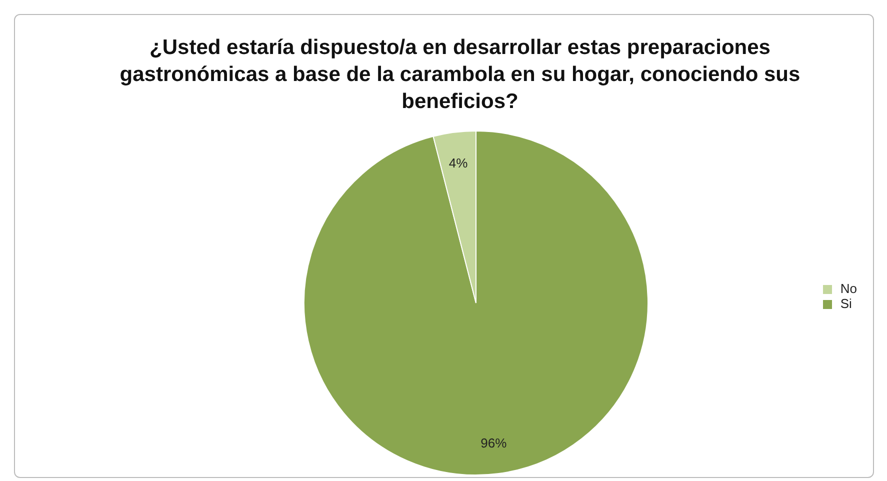  I want to click on data-label: 4%, so click(458, 163).